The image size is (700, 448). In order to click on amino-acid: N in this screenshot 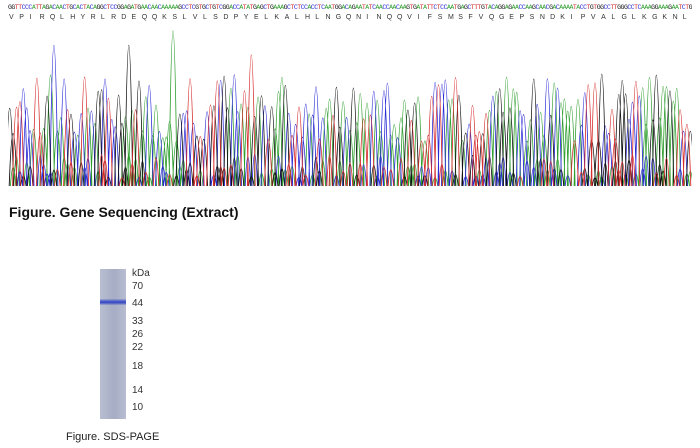, I will do `click(328, 17)`.